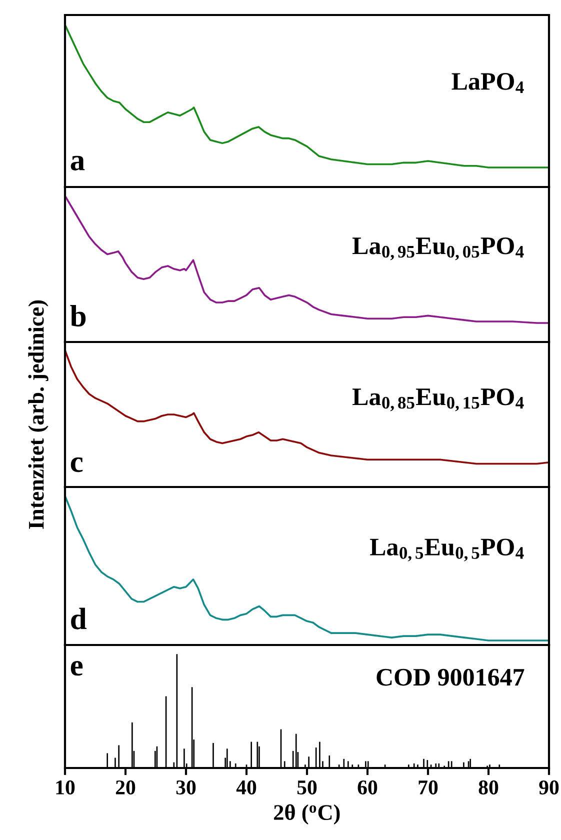 The width and height of the screenshot is (561, 840). I want to click on annotation: b, so click(78, 315).